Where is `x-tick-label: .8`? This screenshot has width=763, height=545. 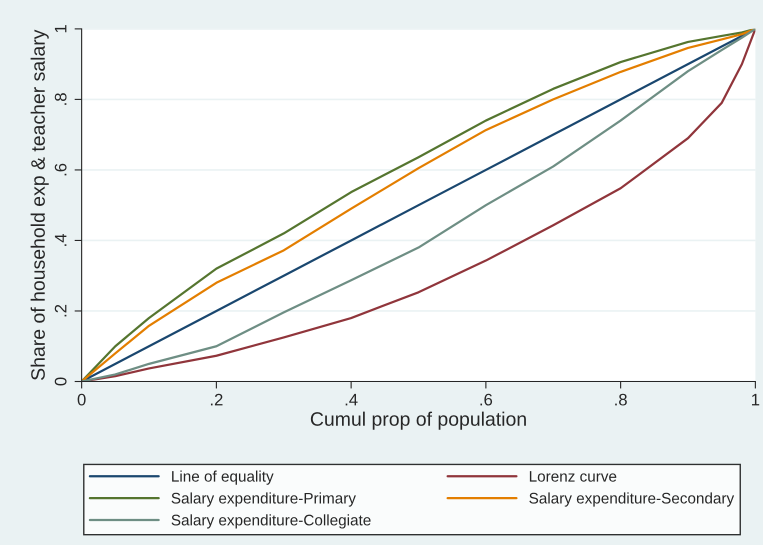 x-tick-label: .8 is located at coordinates (621, 400).